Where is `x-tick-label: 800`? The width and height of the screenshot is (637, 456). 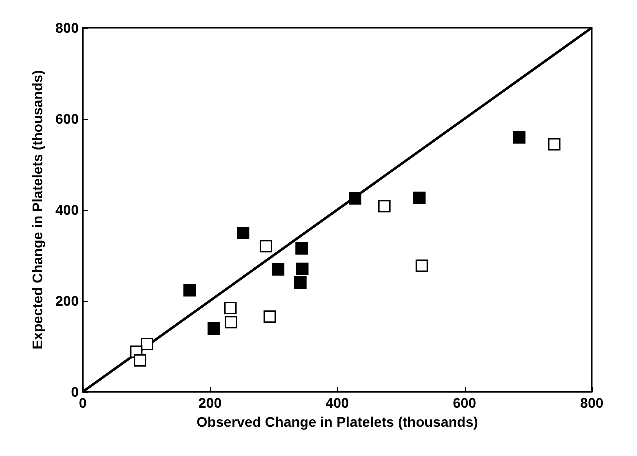
x-tick-label: 800 is located at coordinates (592, 403).